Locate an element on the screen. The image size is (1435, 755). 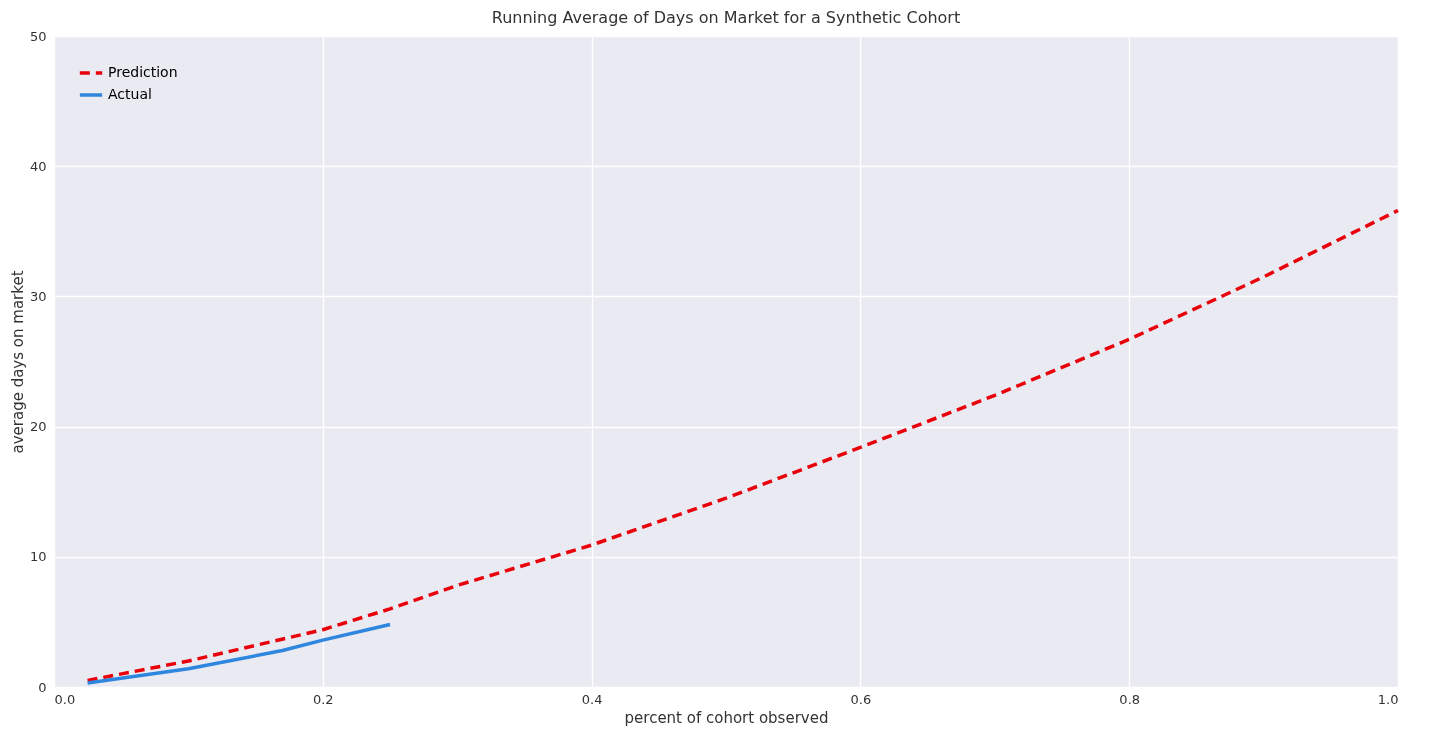
x-tick-label: 0.4 is located at coordinates (592, 699).